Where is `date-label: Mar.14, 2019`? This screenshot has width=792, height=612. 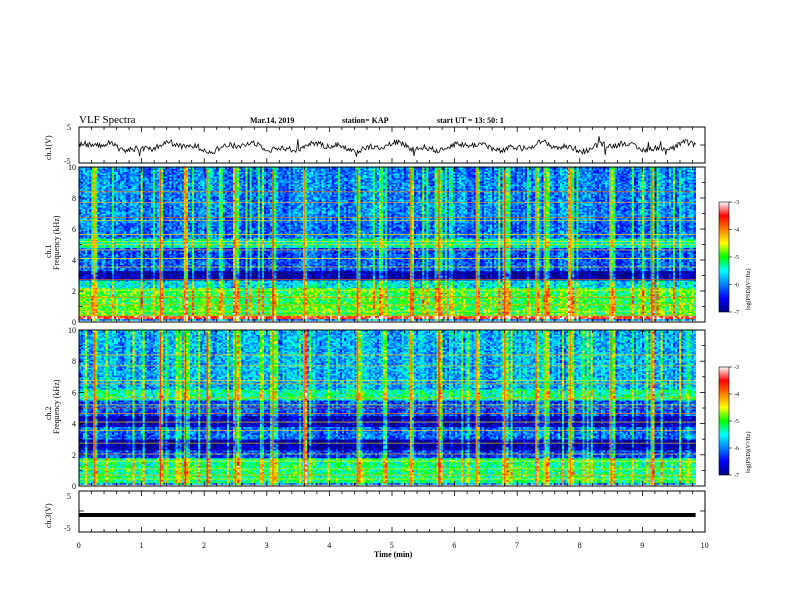 date-label: Mar.14, 2019 is located at coordinates (272, 120).